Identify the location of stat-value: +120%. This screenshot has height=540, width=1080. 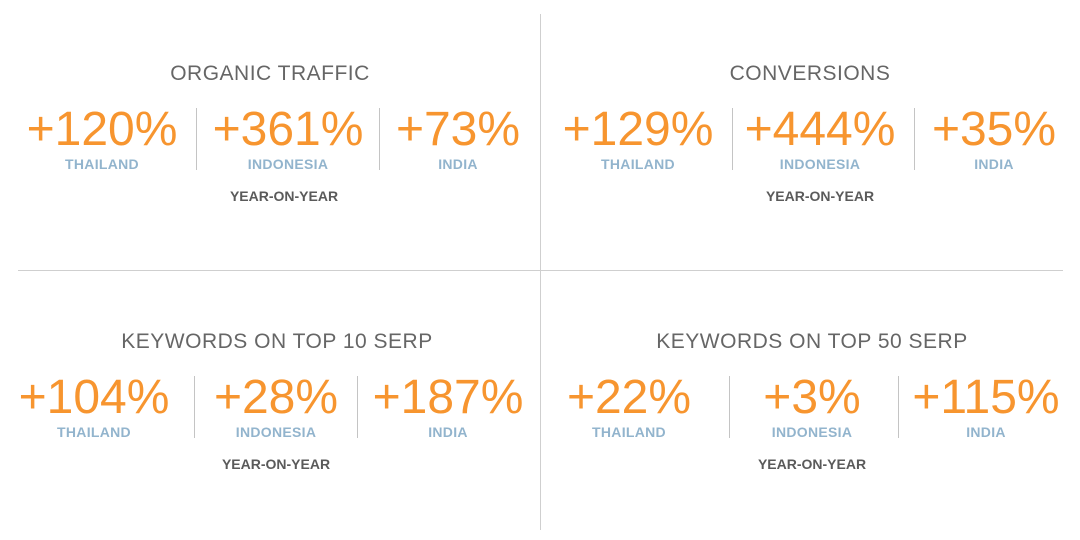
(102, 129).